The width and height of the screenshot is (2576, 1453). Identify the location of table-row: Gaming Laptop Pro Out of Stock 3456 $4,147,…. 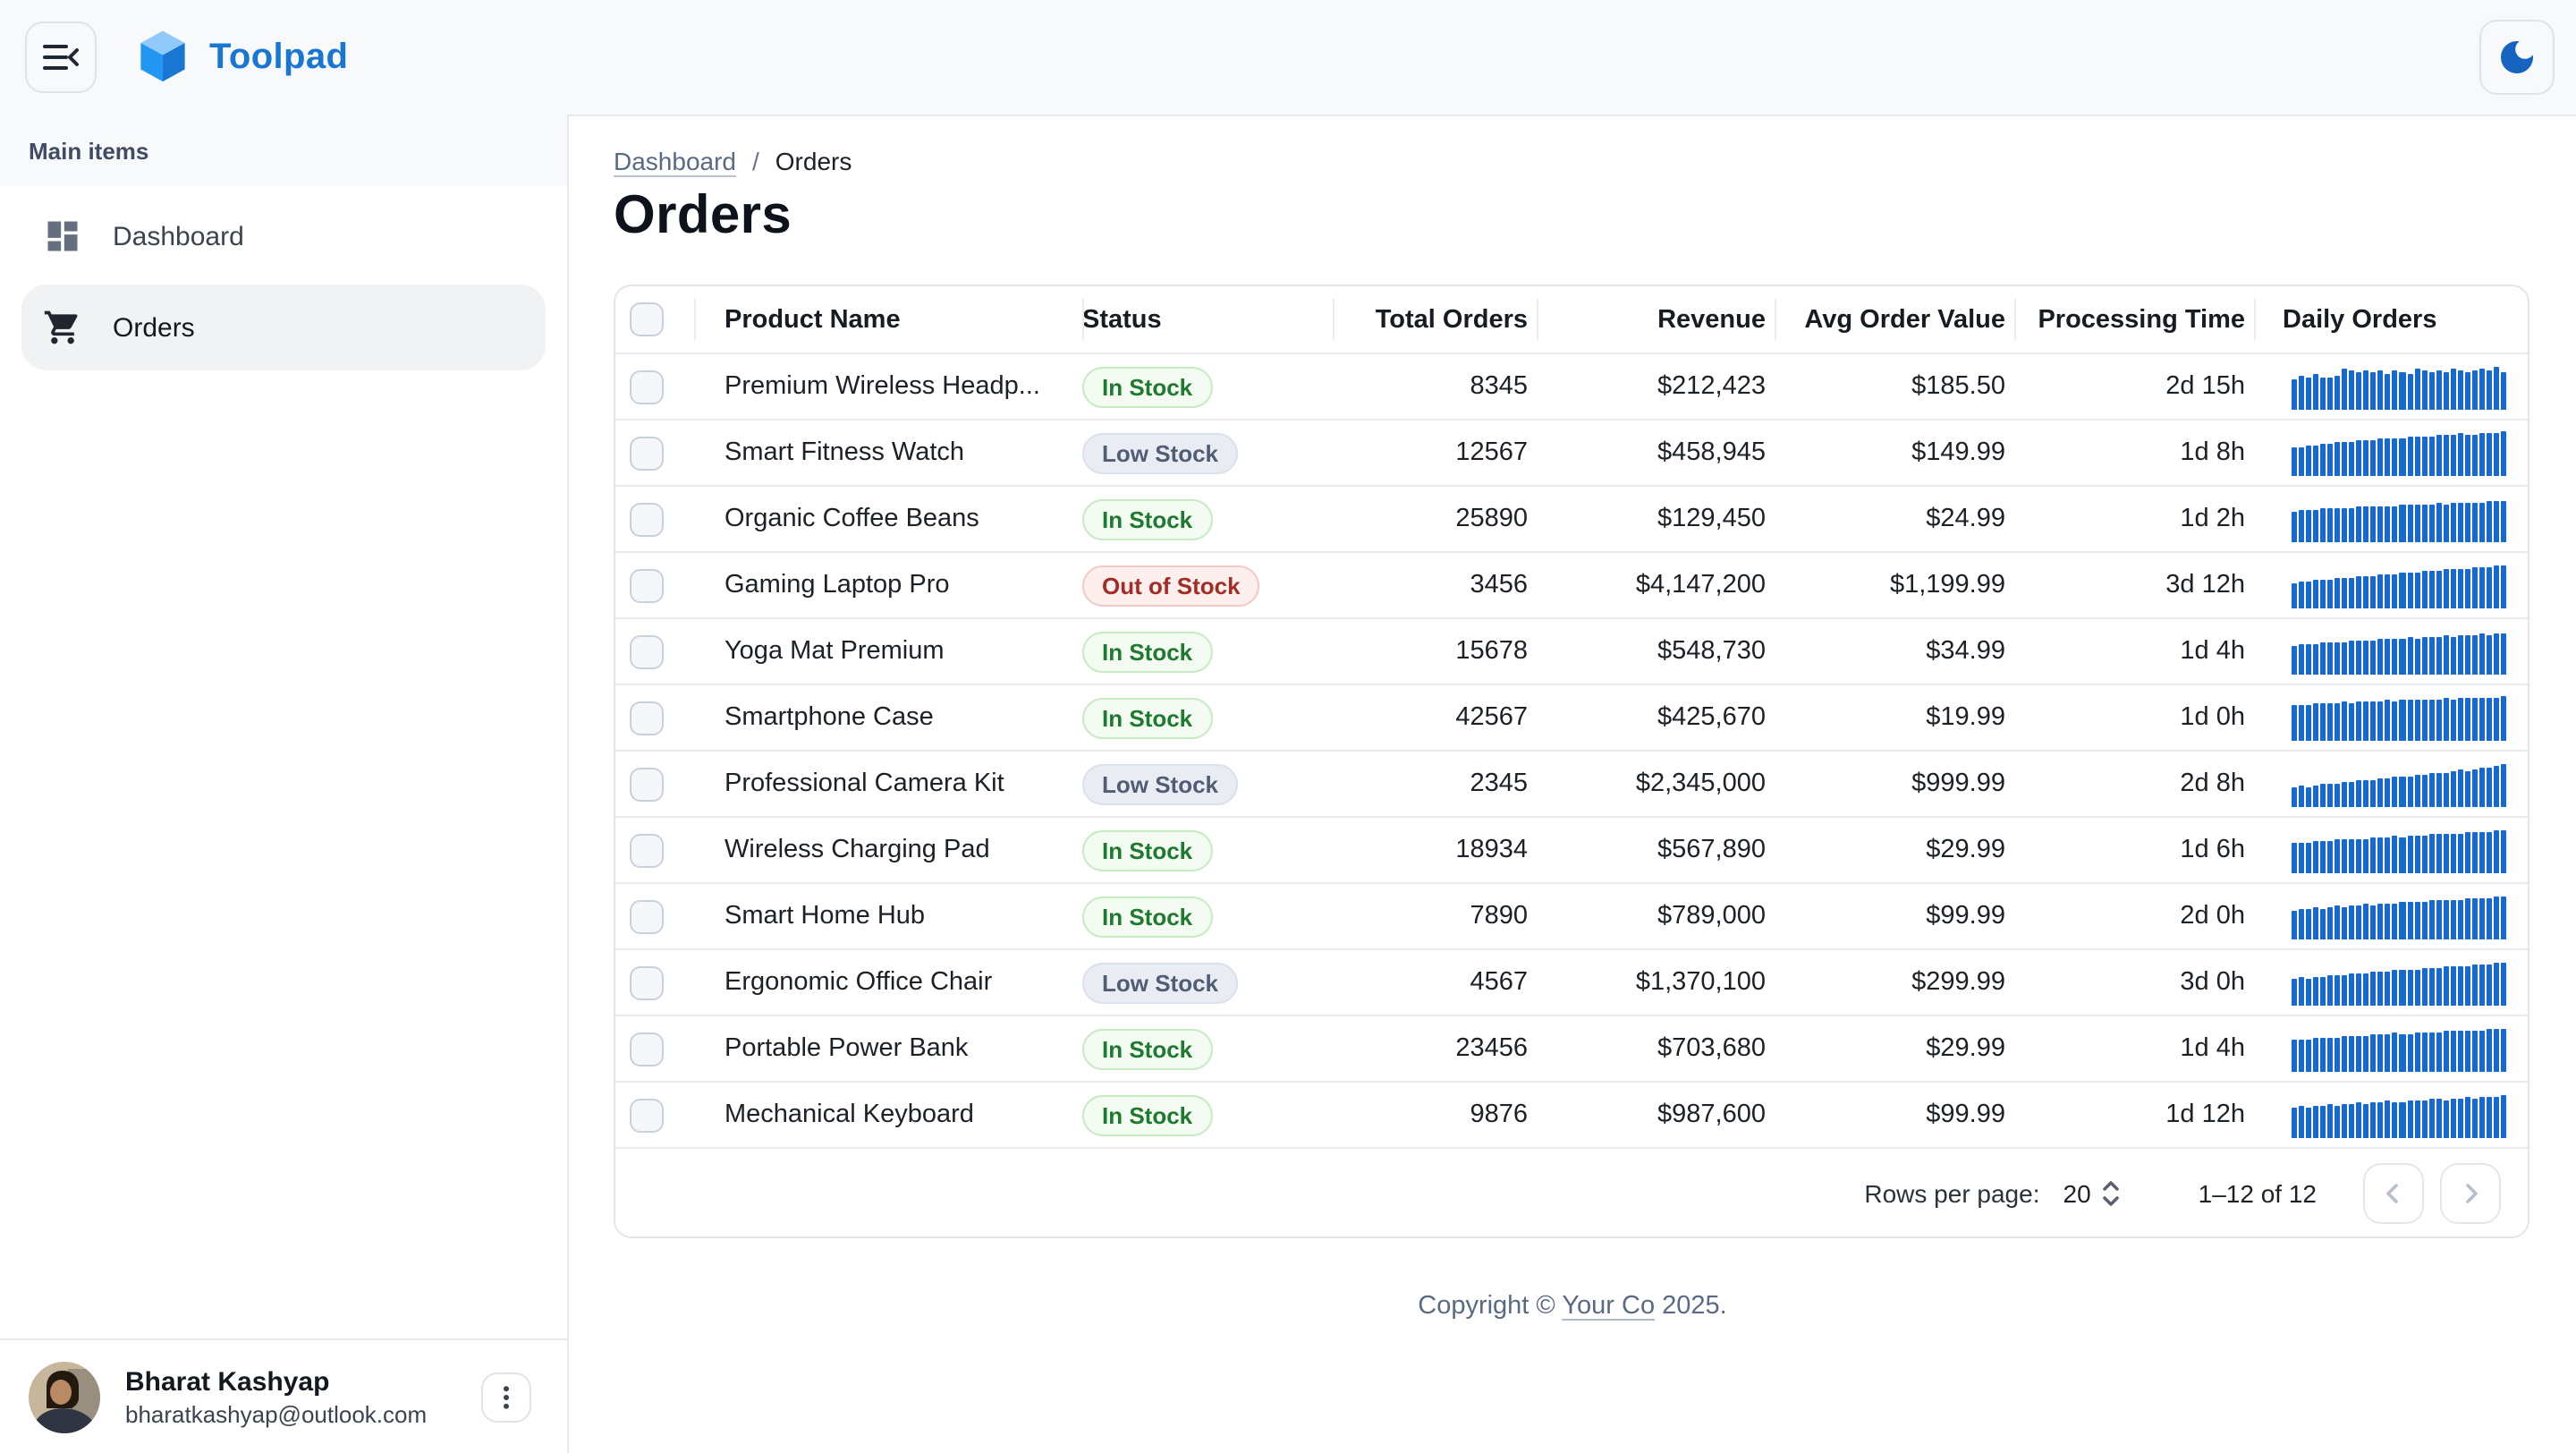
(1571, 585).